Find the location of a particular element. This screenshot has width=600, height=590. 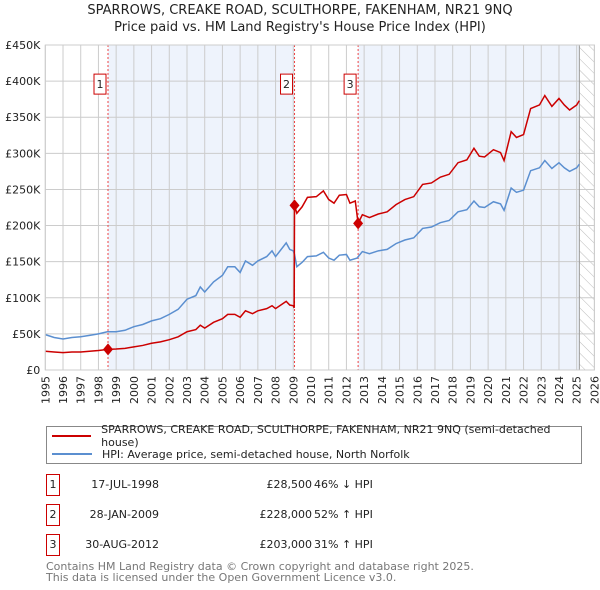

sale-date: 17-JUL-1998 is located at coordinates (125, 484).